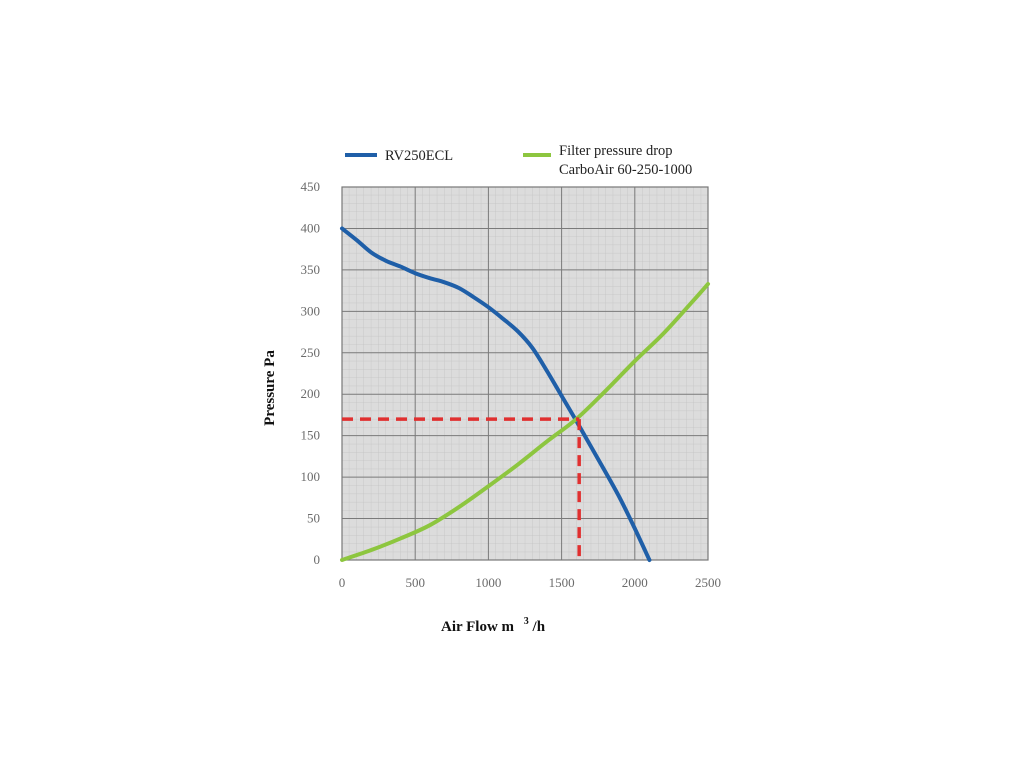  Describe the element at coordinates (311, 476) in the screenshot. I see `y-tick-label-100: 100` at that location.